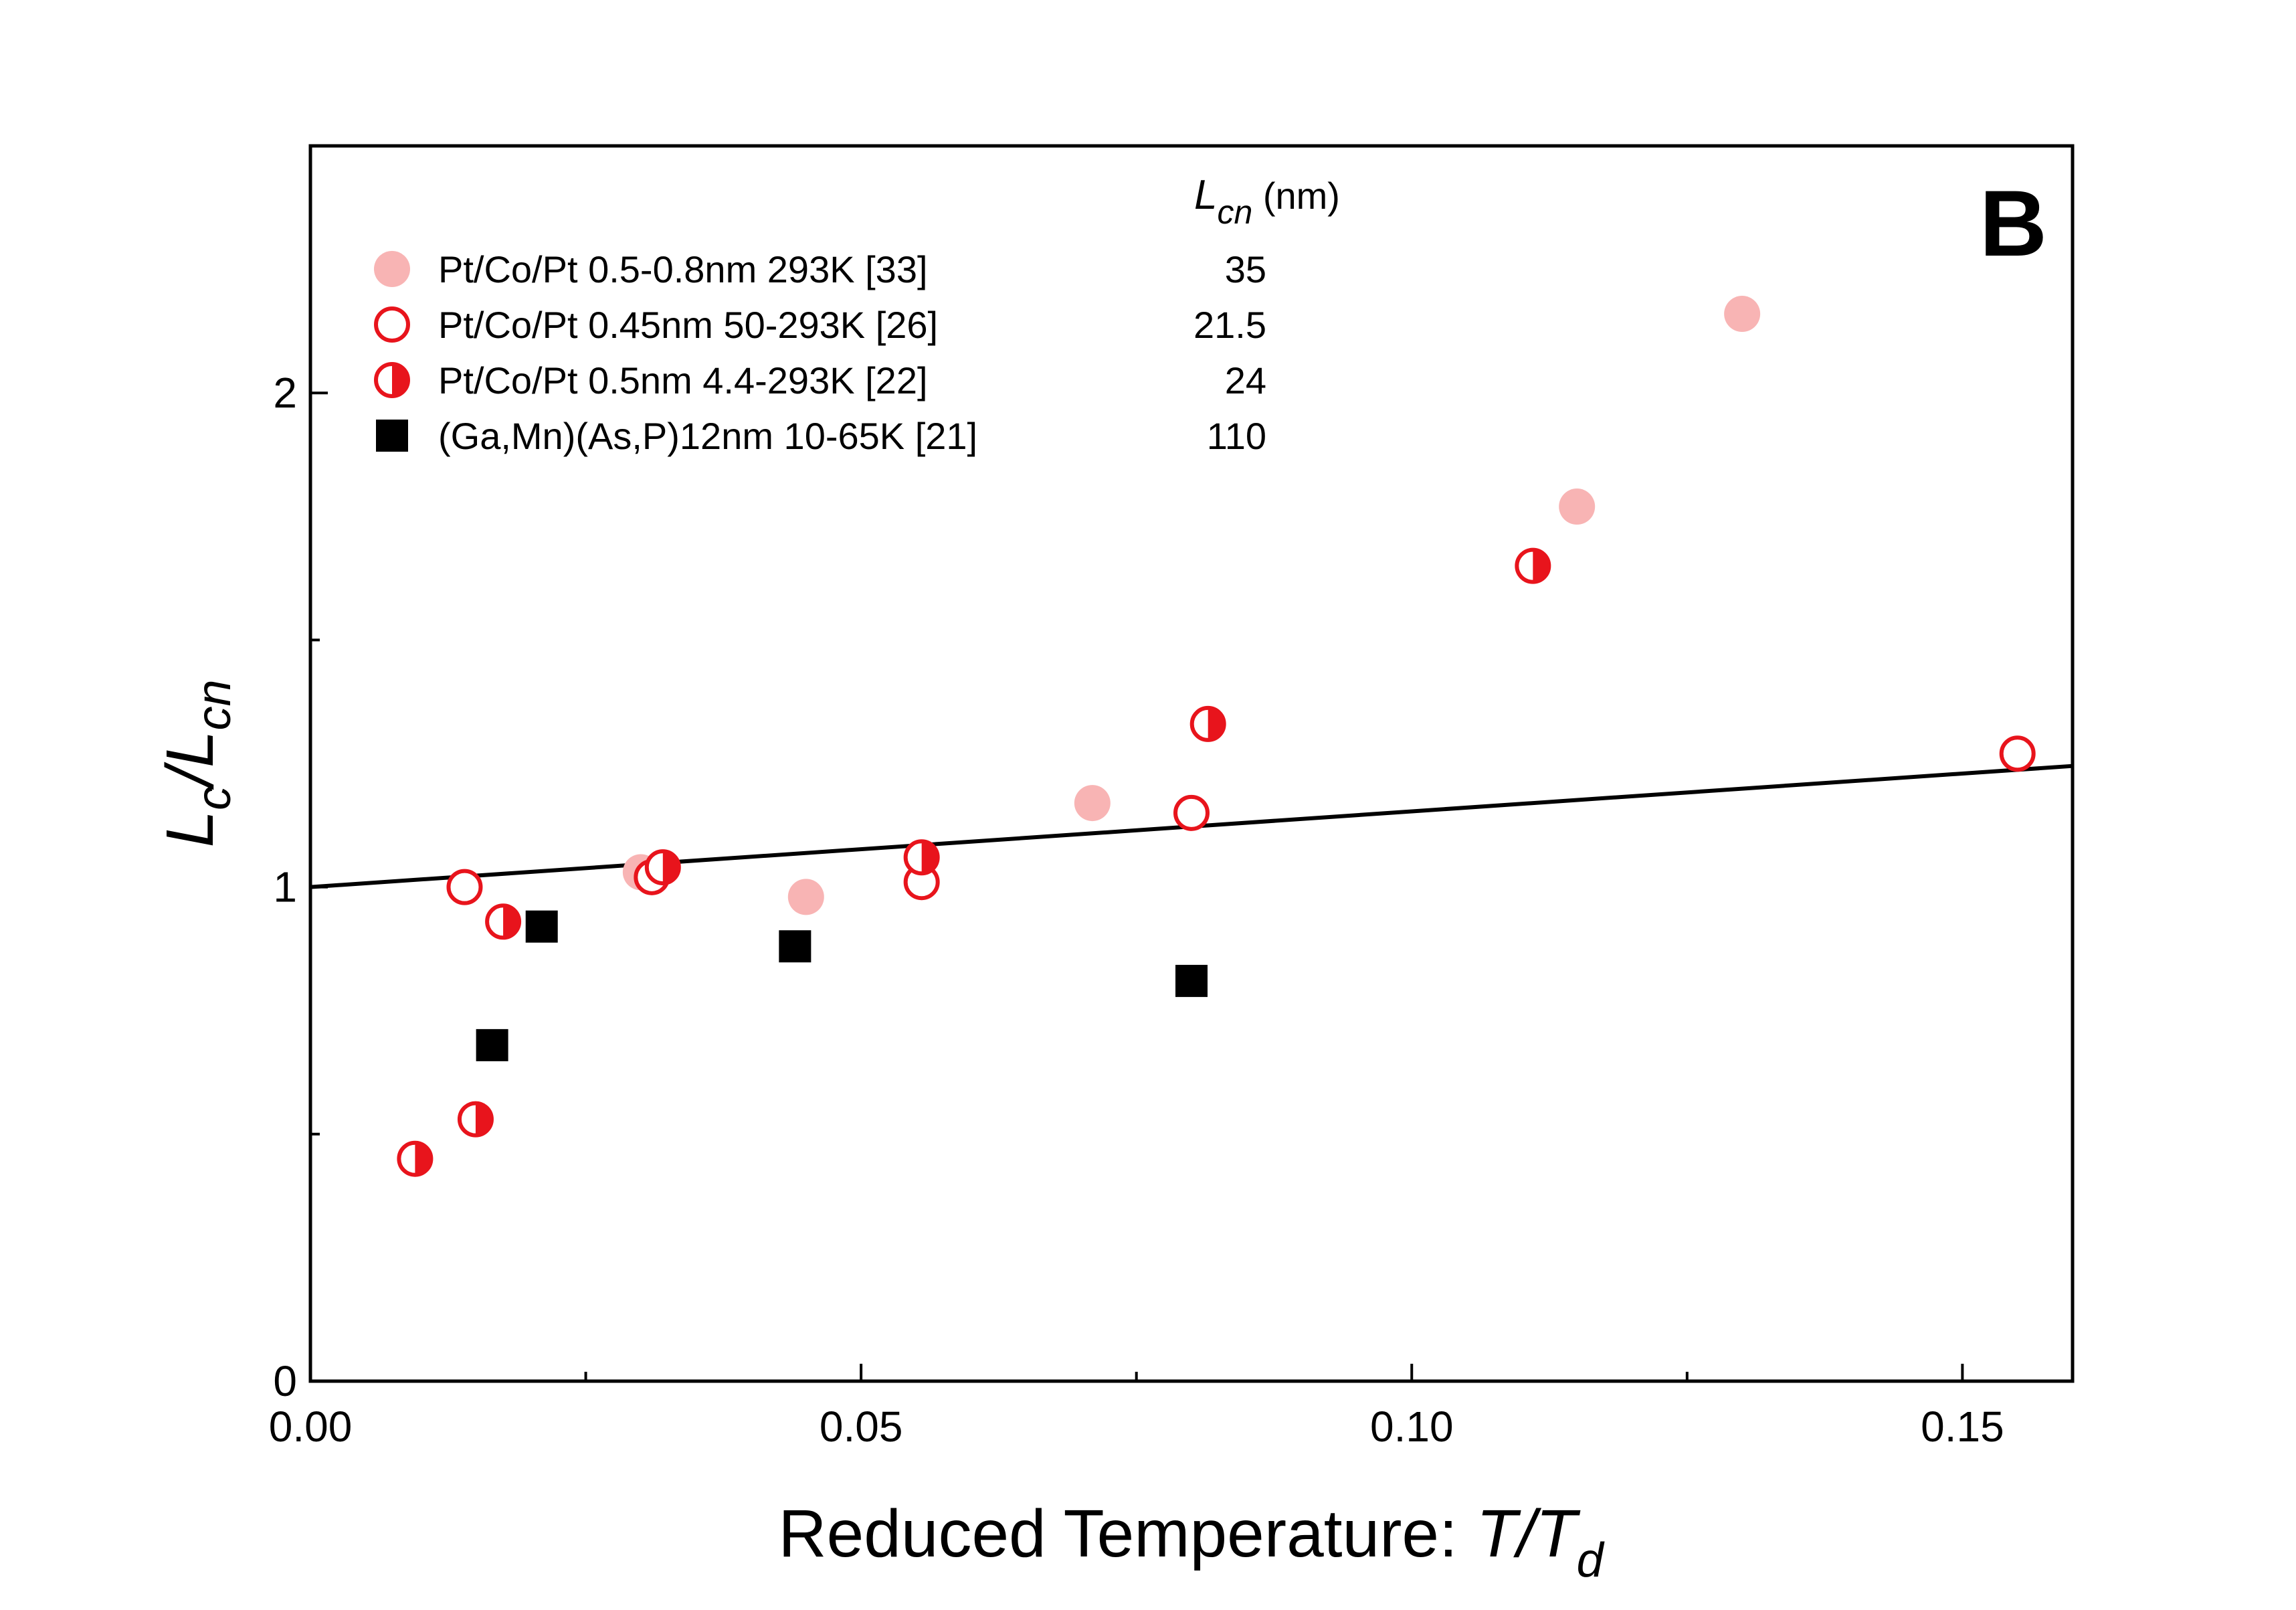 This screenshot has width=2296, height=1610. I want to click on x-tick-label: 0.05, so click(861, 1427).